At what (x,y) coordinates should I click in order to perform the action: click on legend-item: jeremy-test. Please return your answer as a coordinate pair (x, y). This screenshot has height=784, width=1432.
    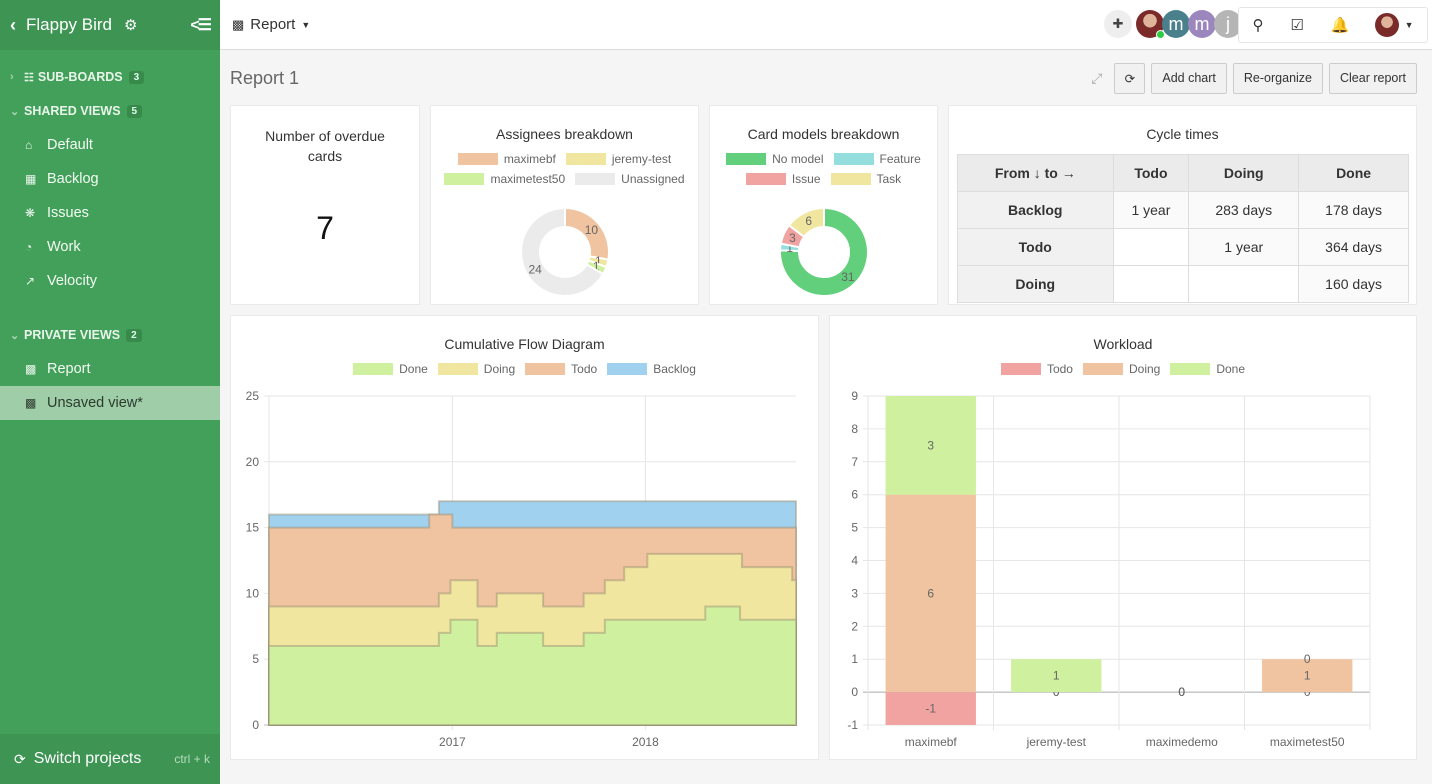
    Looking at the image, I should click on (618, 159).